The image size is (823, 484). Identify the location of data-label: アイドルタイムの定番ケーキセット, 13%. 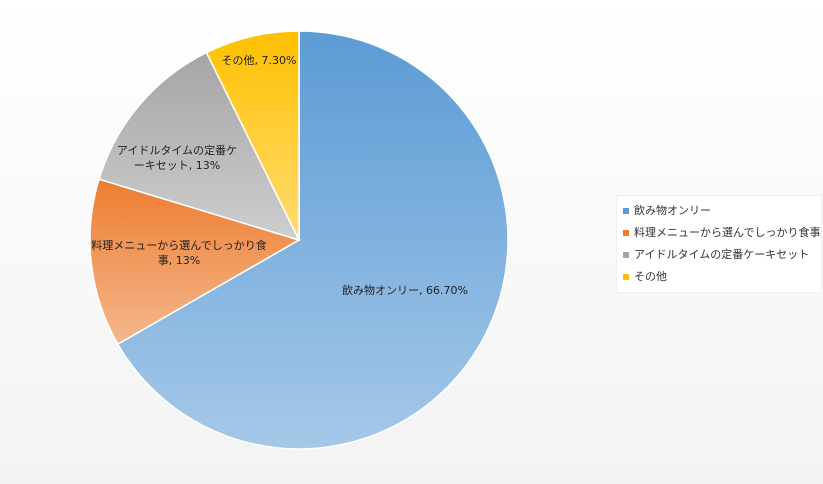
(177, 158).